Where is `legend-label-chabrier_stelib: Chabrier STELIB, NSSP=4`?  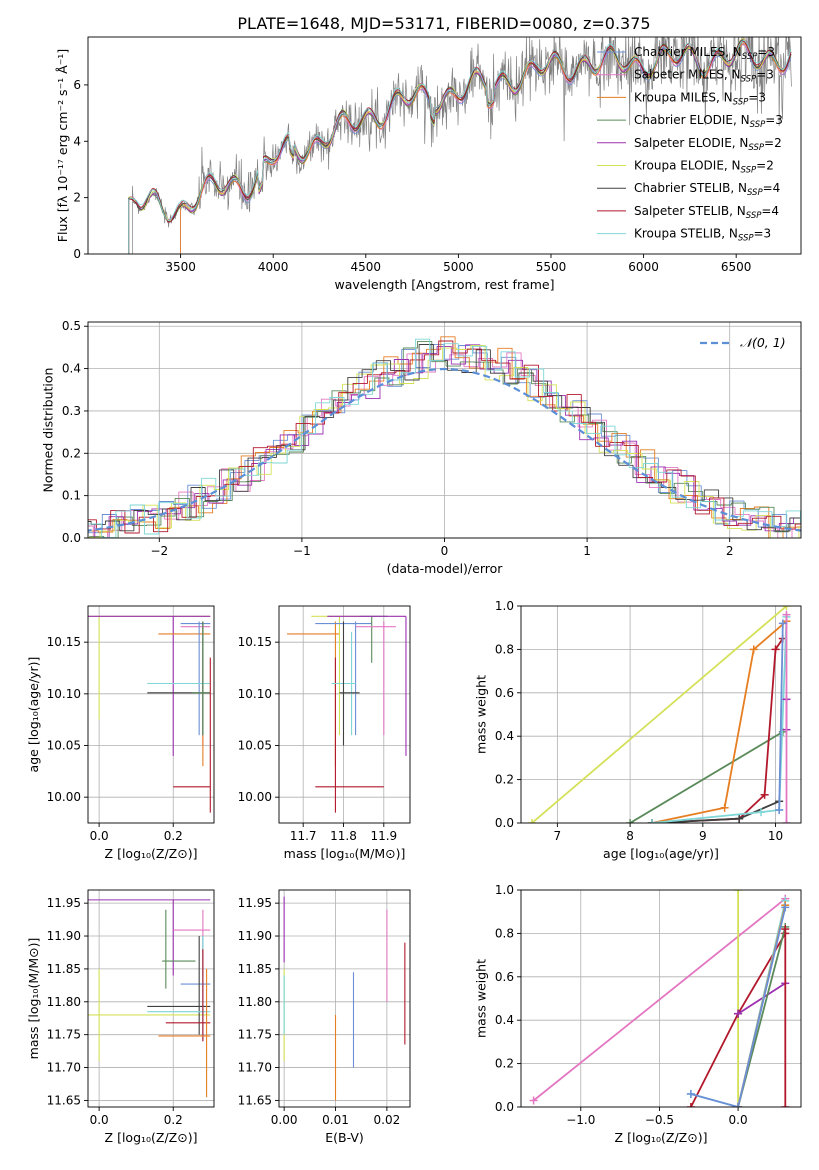
legend-label-chabrier_stelib: Chabrier STELIB, NSSP=4 is located at coordinates (707, 189).